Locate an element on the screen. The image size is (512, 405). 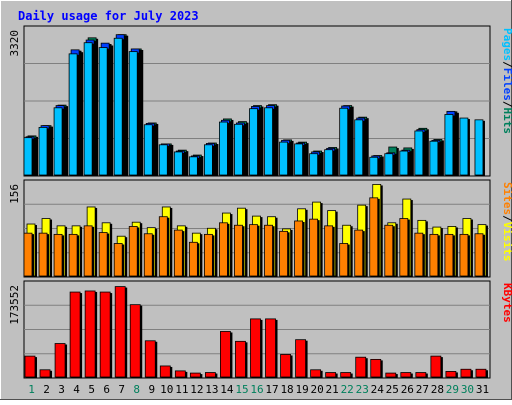
series-legend: Sites/Visits is located at coordinates (506, 222).